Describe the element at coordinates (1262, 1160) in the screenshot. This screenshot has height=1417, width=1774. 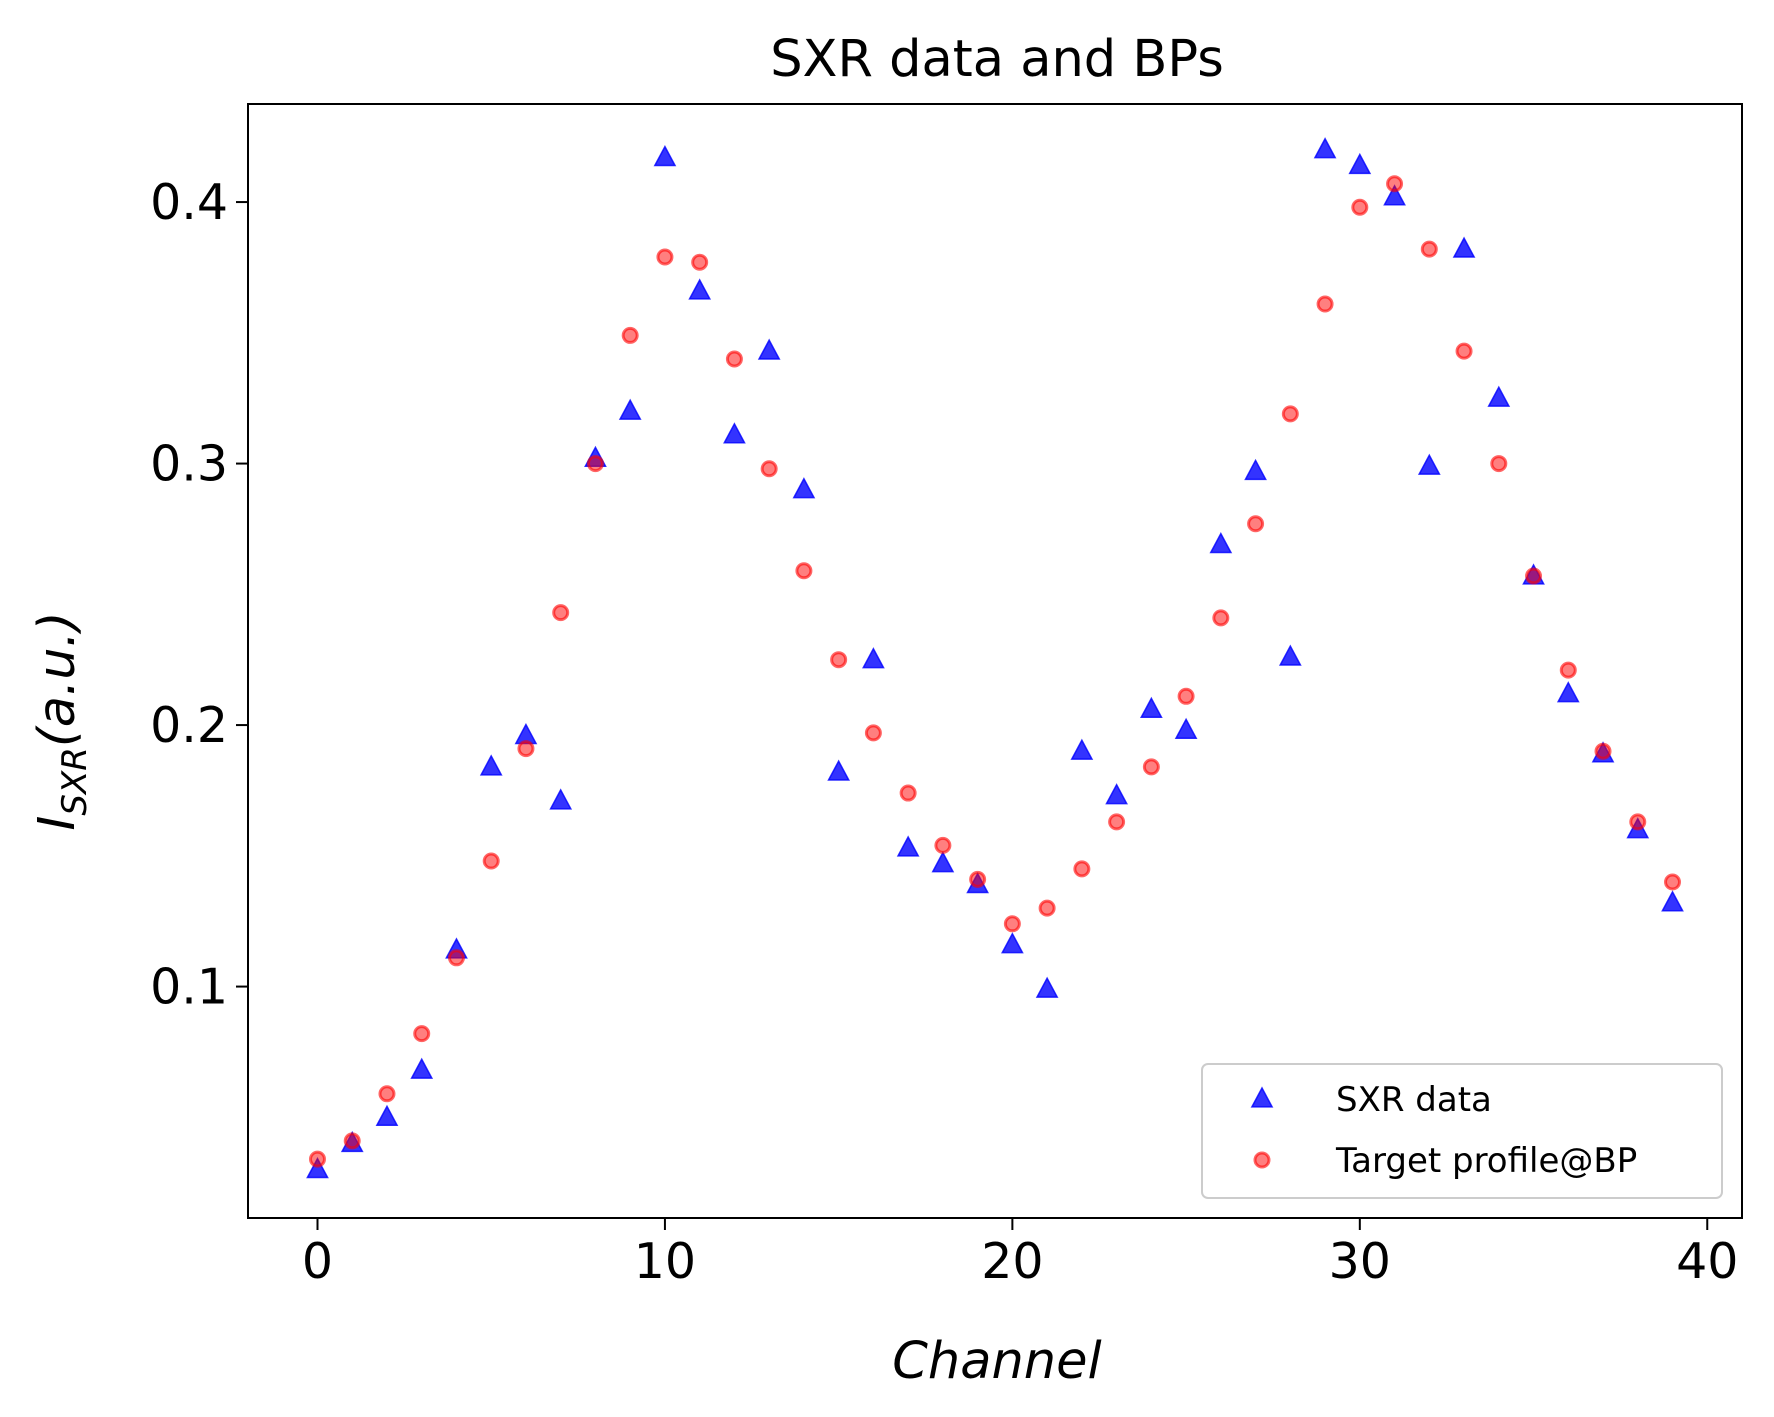
I see `legend-marker-circle` at that location.